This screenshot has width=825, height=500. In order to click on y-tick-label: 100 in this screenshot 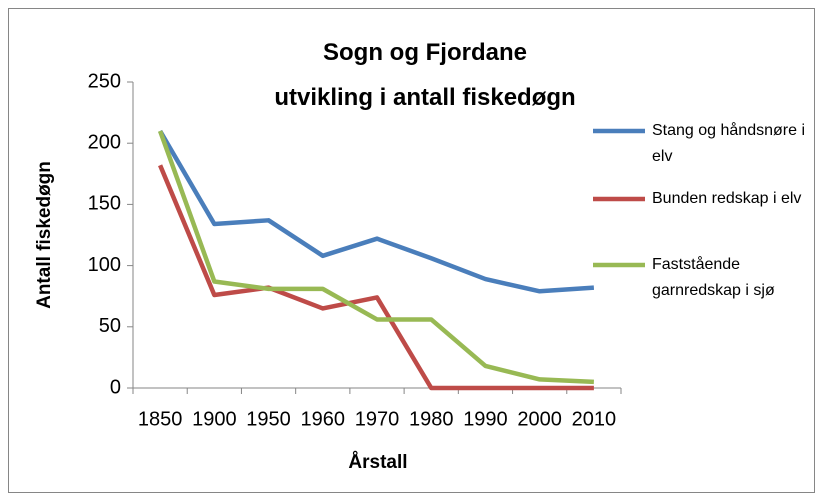, I will do `click(104, 265)`.